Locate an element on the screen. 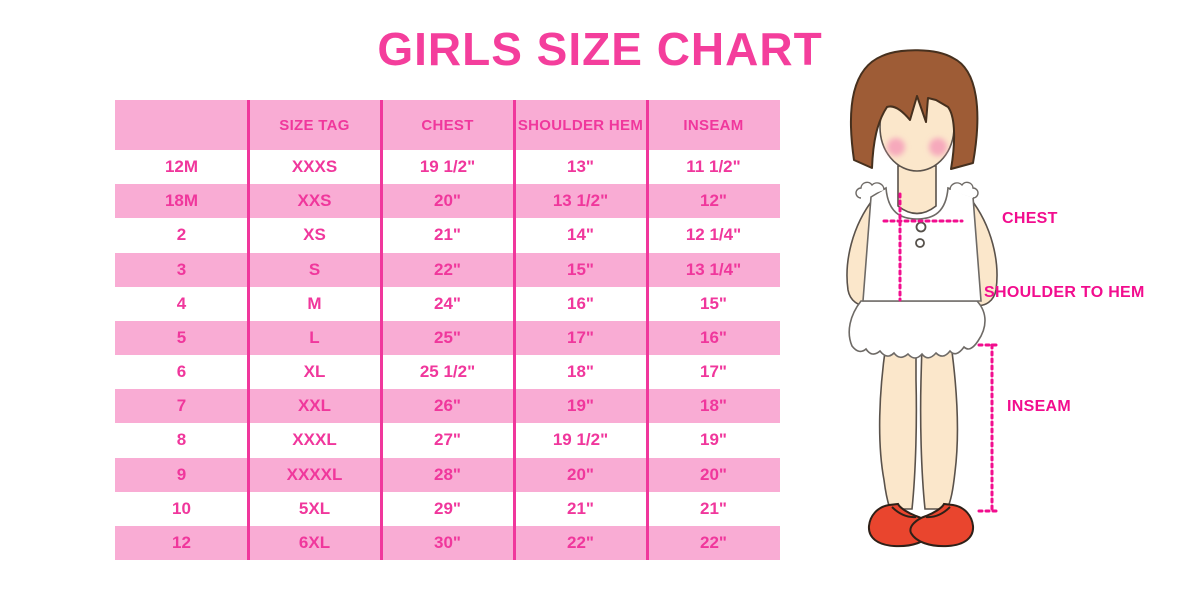  table-row: 12M XXXS 19 1/2" 13" 11 1/2" is located at coordinates (447, 167).